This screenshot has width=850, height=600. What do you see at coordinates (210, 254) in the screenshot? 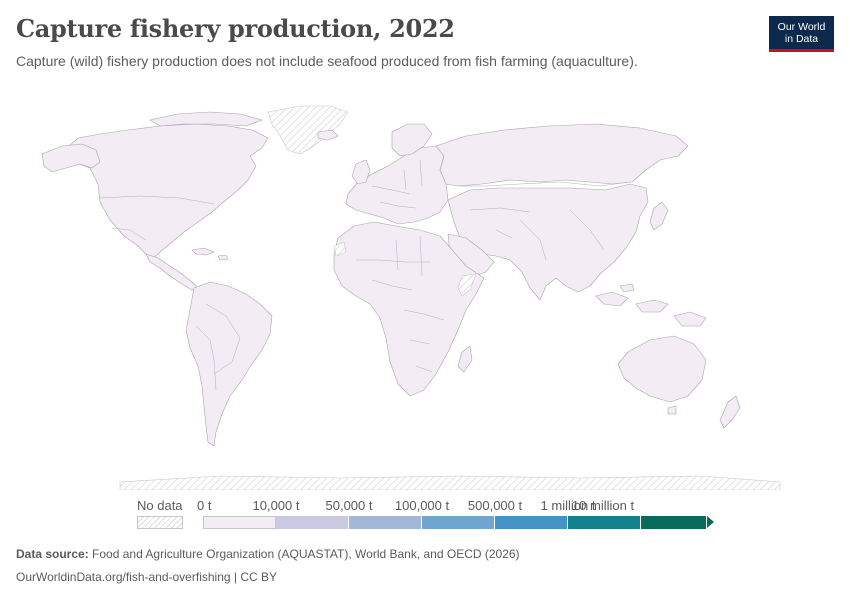
I see `caribbean-islands` at bounding box center [210, 254].